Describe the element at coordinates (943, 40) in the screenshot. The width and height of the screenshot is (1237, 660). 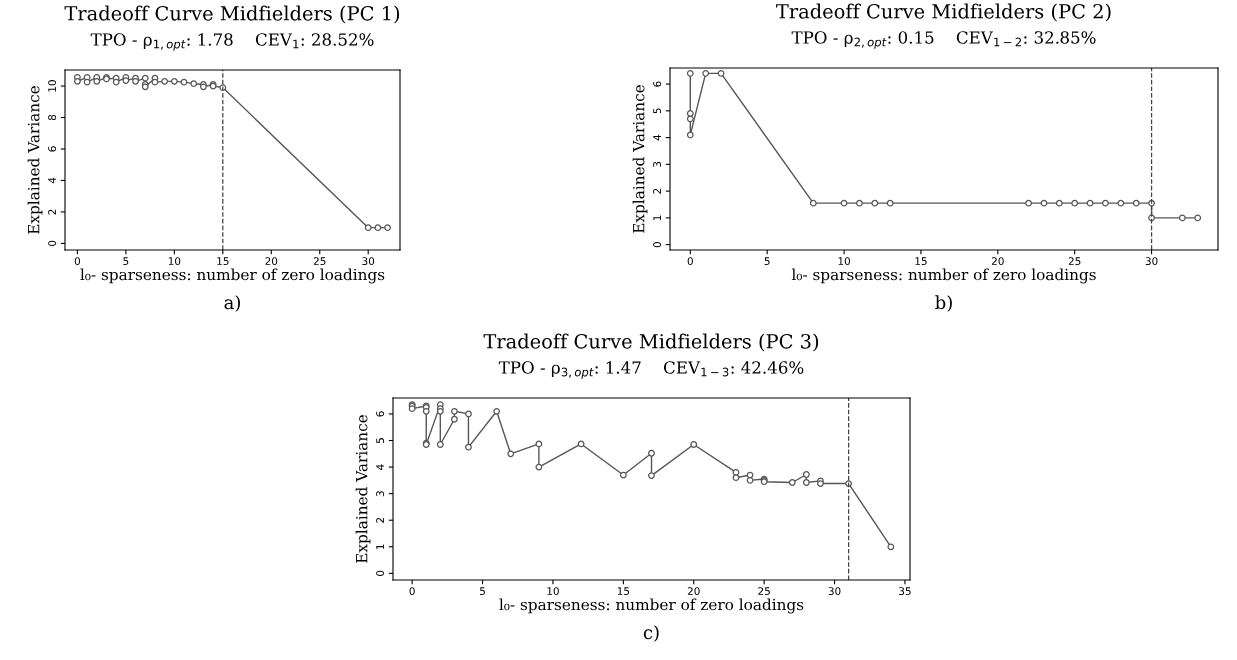
I see `chart-subtitle: TPO - ρ$_{2,opt}$: 0.15 CEV$_{1−2}$: 32.85%` at that location.